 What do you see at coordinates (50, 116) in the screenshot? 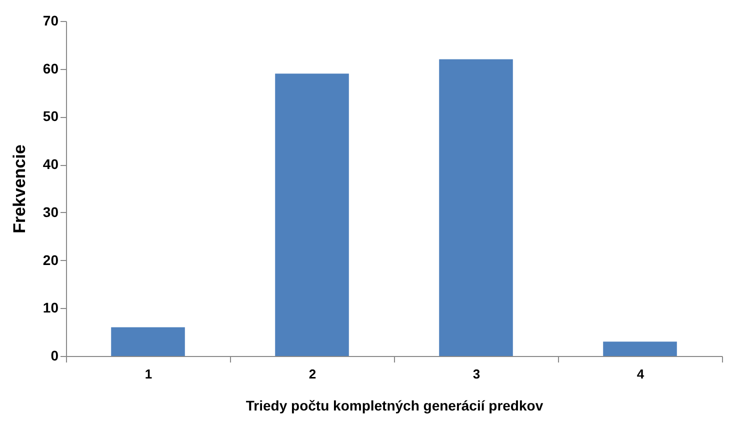
I see `y-tick-label: 50` at bounding box center [50, 116].